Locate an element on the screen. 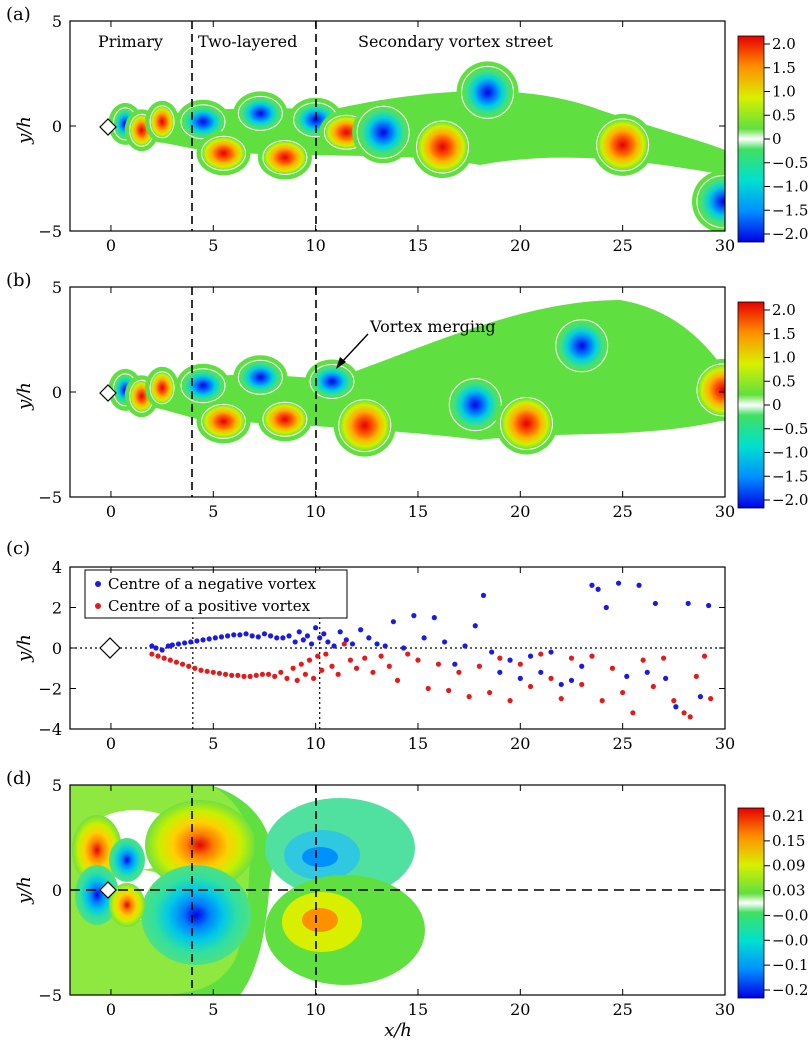 The image size is (808, 1046). x-tick-label-a-5: 25 is located at coordinates (622, 245).